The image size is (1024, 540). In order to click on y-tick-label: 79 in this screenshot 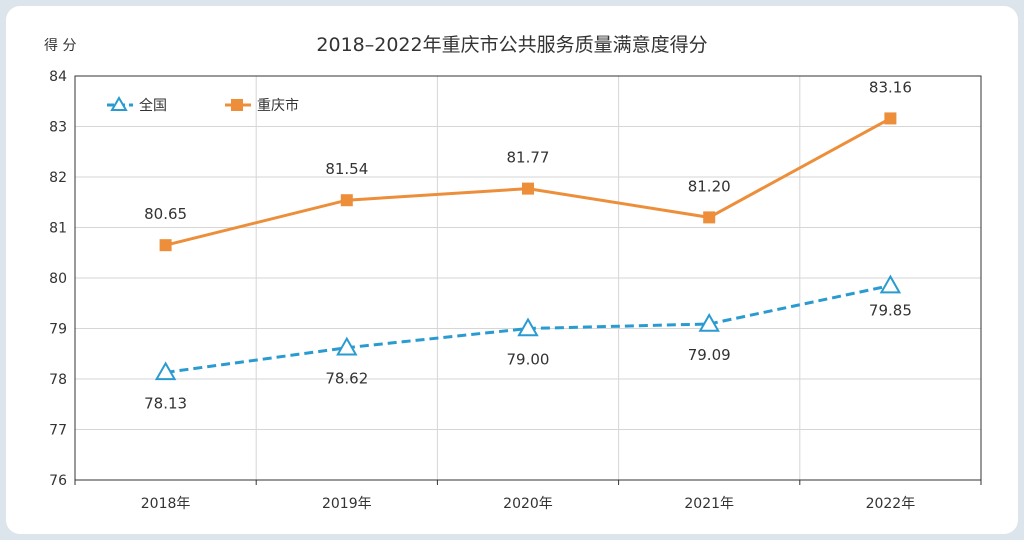, I will do `click(58, 330)`.